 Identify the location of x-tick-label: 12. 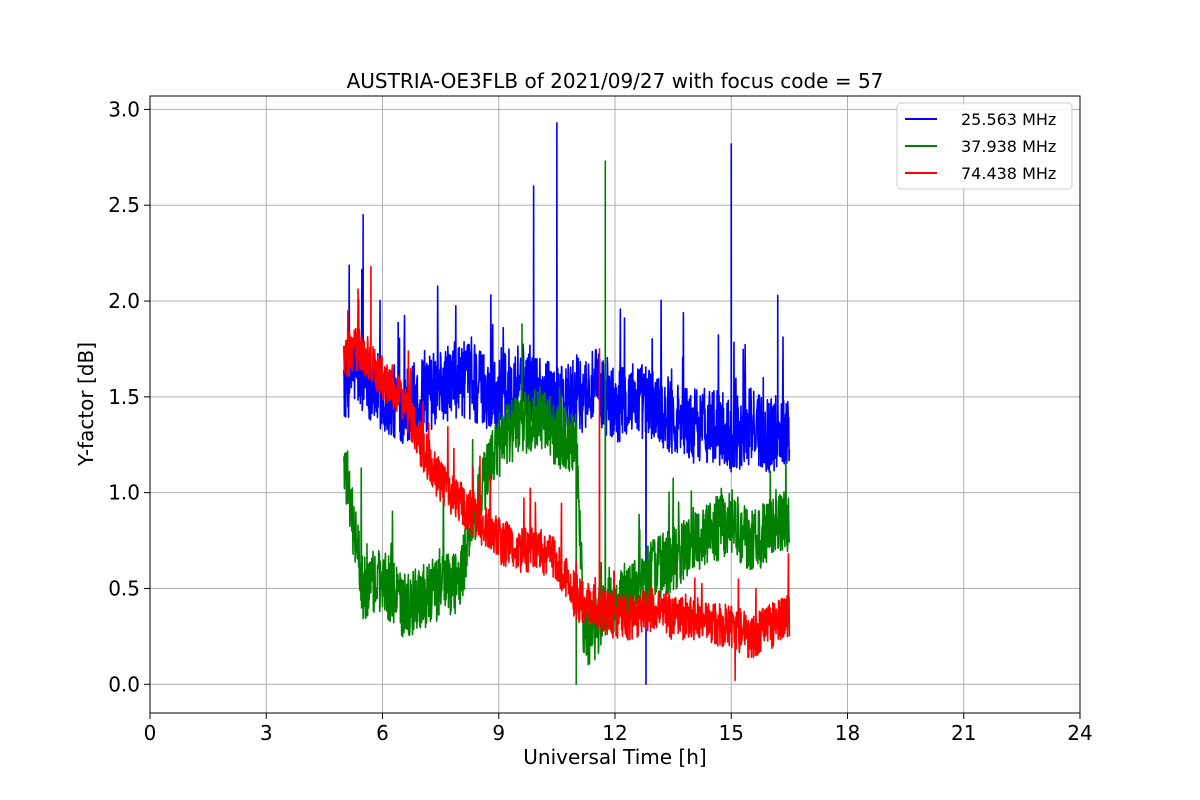
(614, 733).